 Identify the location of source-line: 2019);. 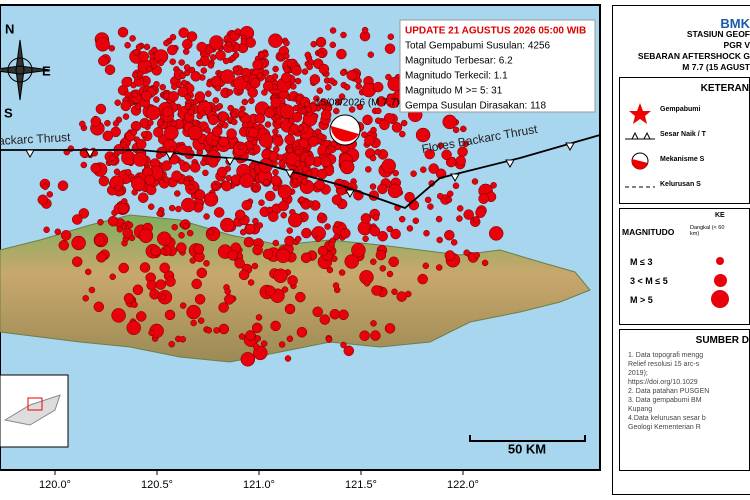
(638, 373).